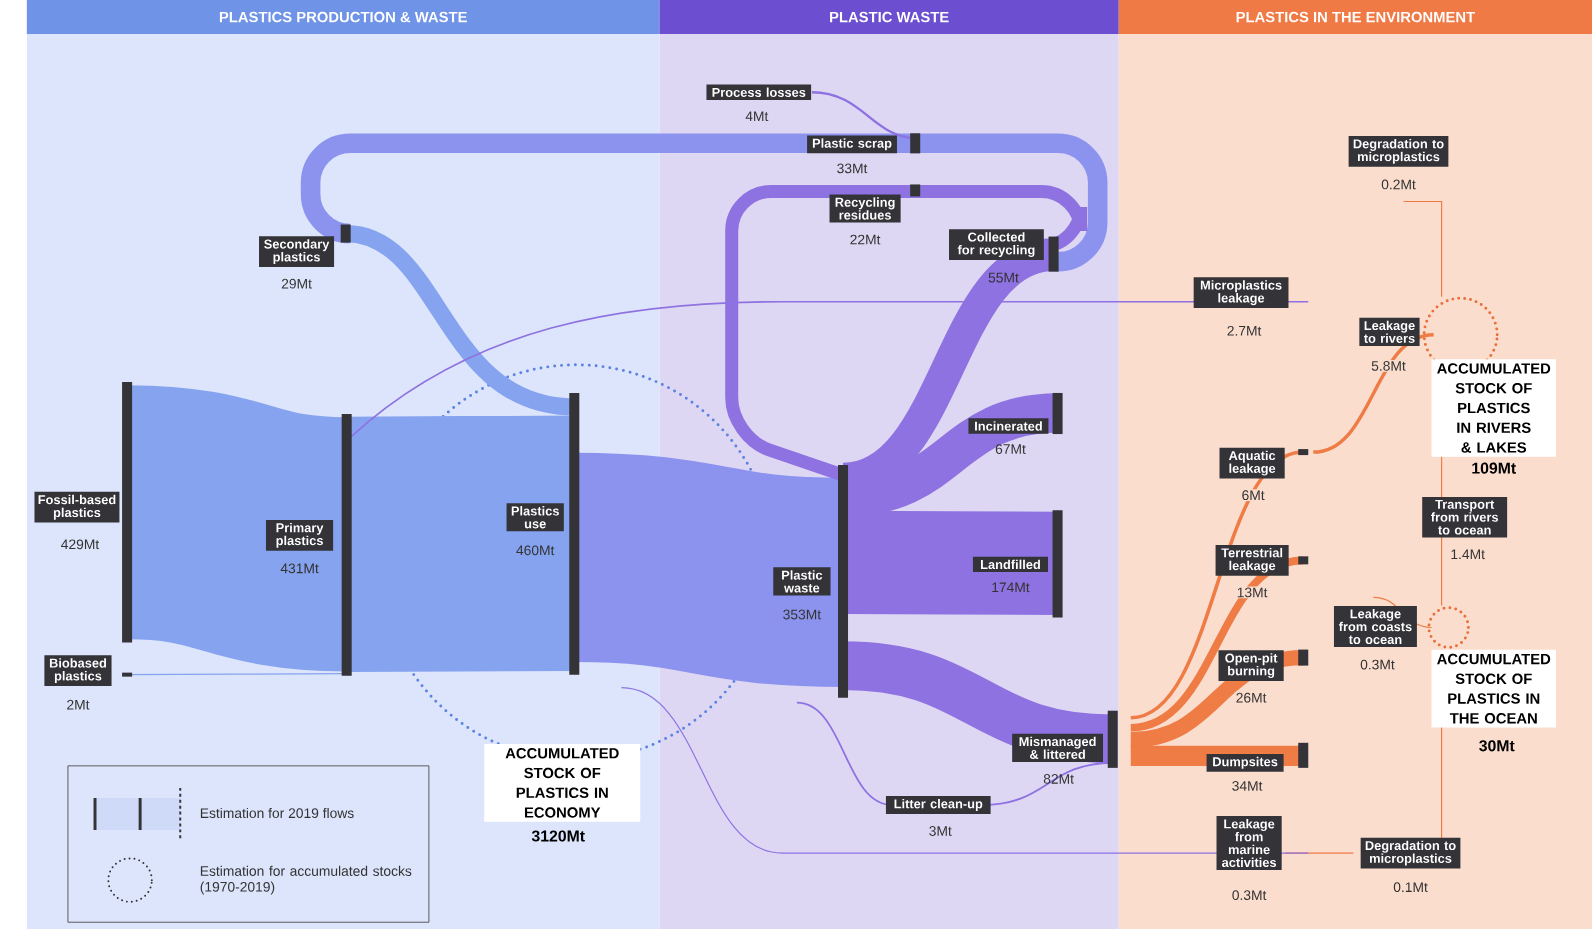 The height and width of the screenshot is (929, 1592). Describe the element at coordinates (865, 239) in the screenshot. I see `data-label: 22Mt` at that location.